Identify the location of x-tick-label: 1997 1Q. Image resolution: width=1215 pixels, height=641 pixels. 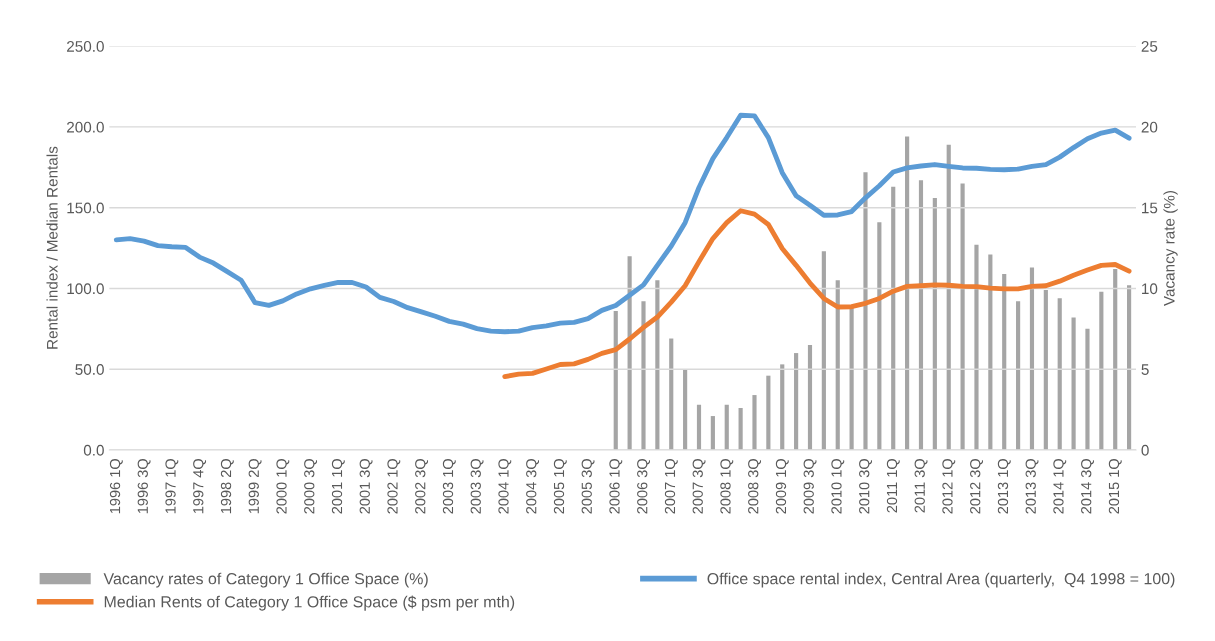
(172, 486).